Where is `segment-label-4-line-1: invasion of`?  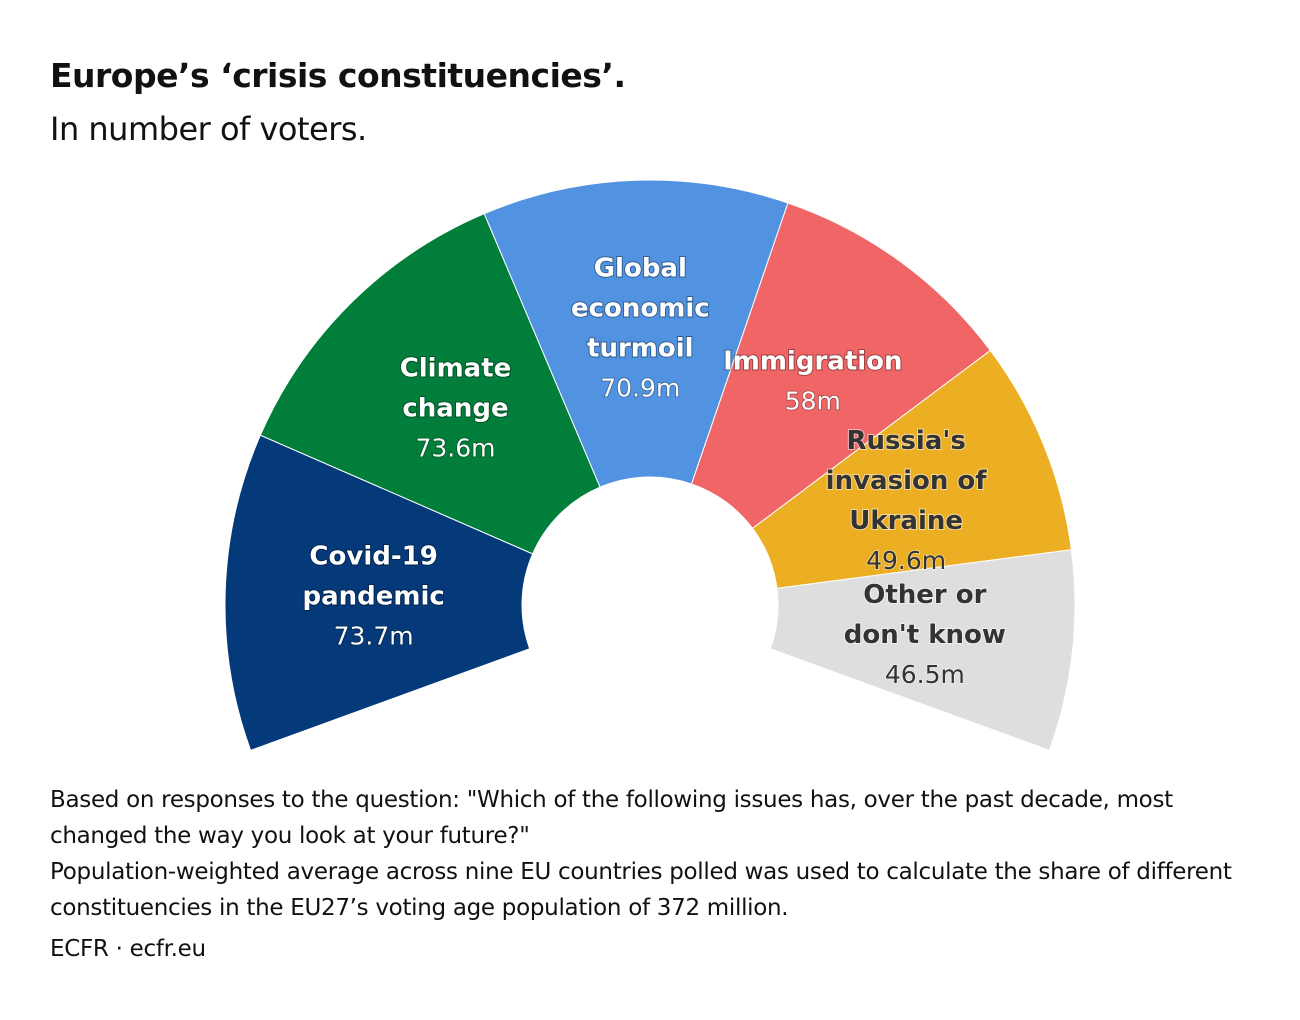
segment-label-4-line-1: invasion of is located at coordinates (907, 481).